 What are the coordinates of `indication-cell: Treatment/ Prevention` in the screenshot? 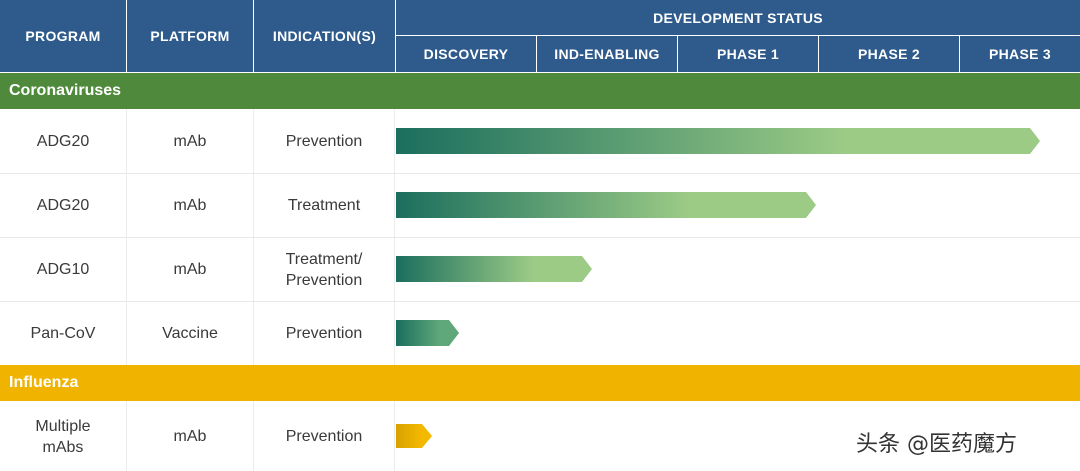 It's located at (324, 269).